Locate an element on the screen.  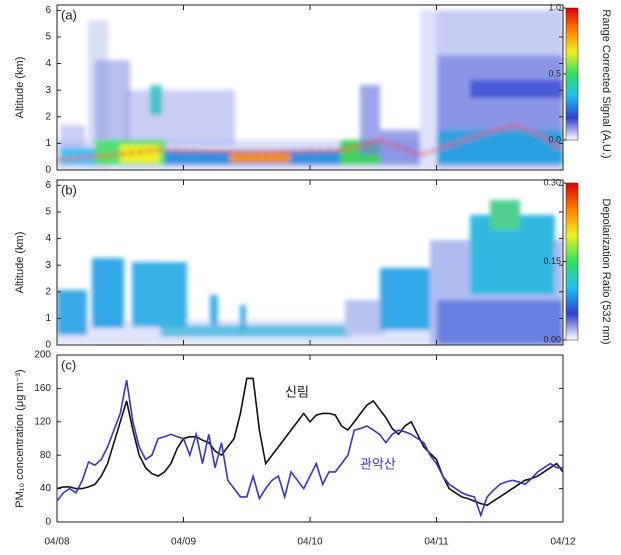
colorbar-tick-label: 0.5 is located at coordinates (554, 73).